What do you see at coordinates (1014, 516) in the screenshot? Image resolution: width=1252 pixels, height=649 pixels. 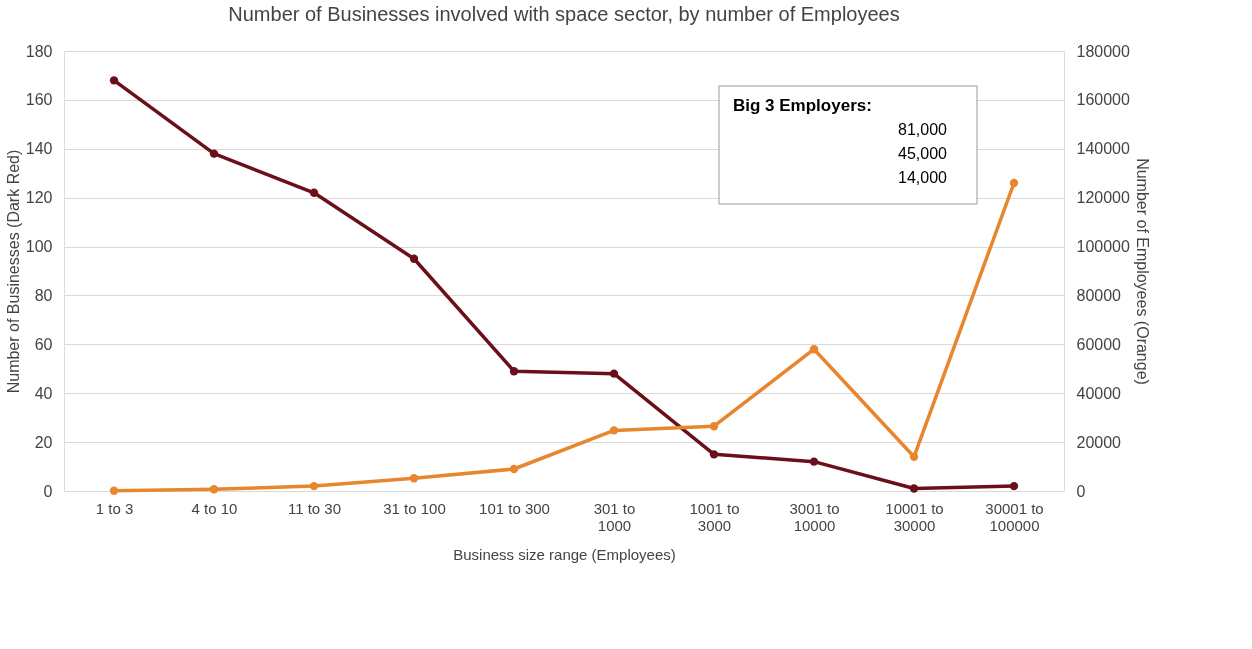 I see `x-tick-label: 30001 to 100000` at bounding box center [1014, 516].